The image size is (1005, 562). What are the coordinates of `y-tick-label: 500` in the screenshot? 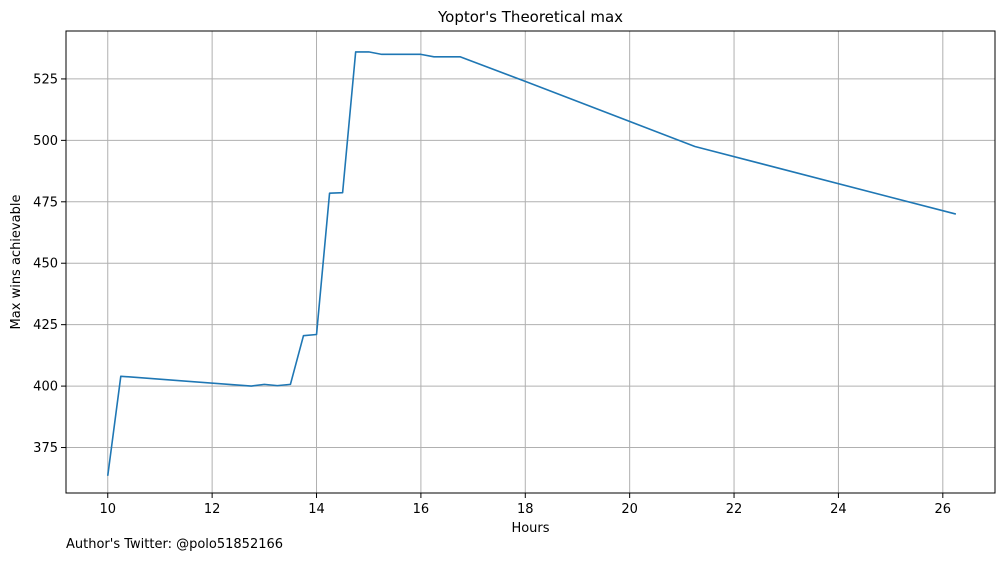 It's located at (45, 141).